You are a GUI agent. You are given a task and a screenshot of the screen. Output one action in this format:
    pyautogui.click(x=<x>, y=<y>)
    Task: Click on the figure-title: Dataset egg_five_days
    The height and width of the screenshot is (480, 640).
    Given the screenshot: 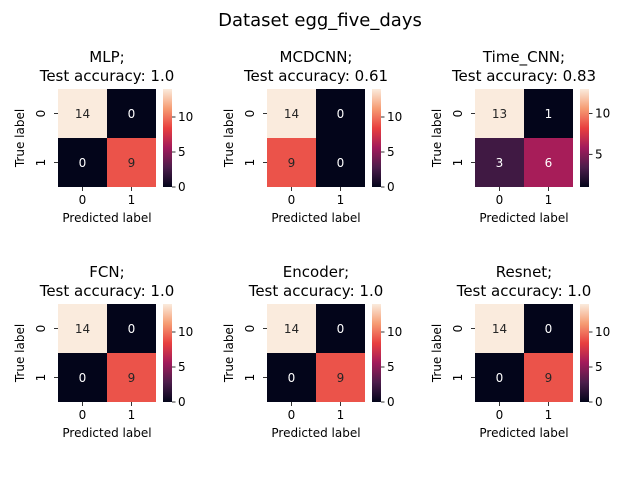 What is the action you would take?
    pyautogui.click(x=320, y=20)
    